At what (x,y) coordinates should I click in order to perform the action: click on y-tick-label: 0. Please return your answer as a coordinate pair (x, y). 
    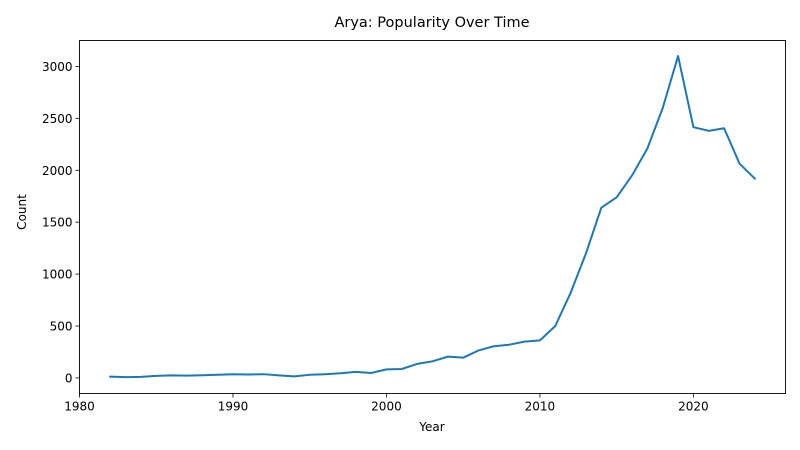
    Looking at the image, I should click on (69, 378).